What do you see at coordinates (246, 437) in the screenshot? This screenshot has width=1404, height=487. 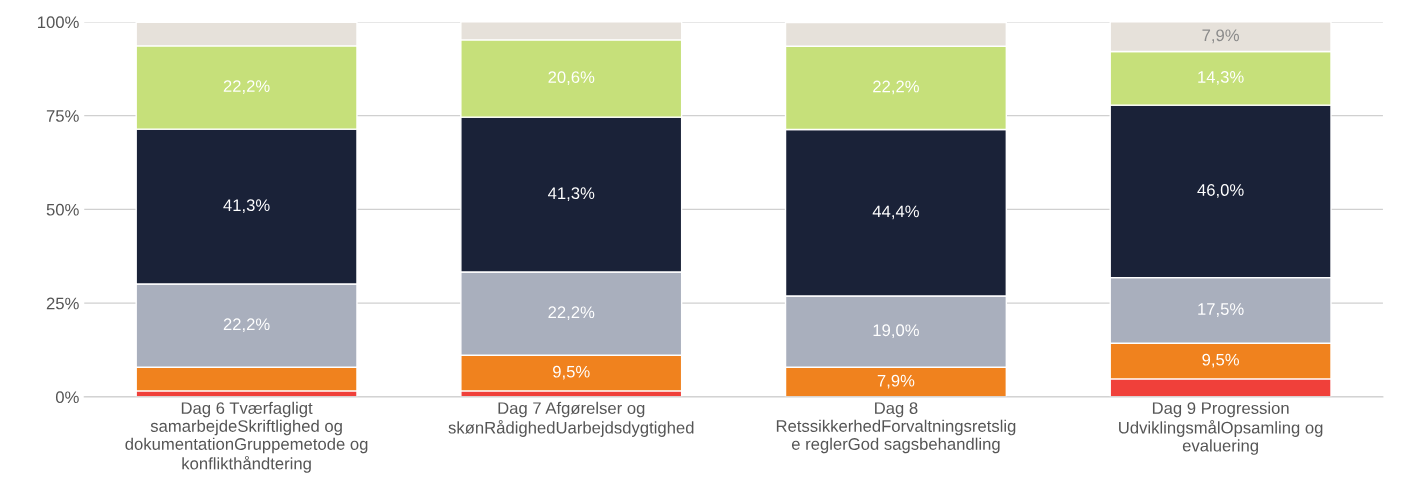 I see `x-tick-label: Dag 6 Tværfagligt samarbejdeSkriftlighed og dokumentationGruppemetode og konflikthåndtering` at bounding box center [246, 437].